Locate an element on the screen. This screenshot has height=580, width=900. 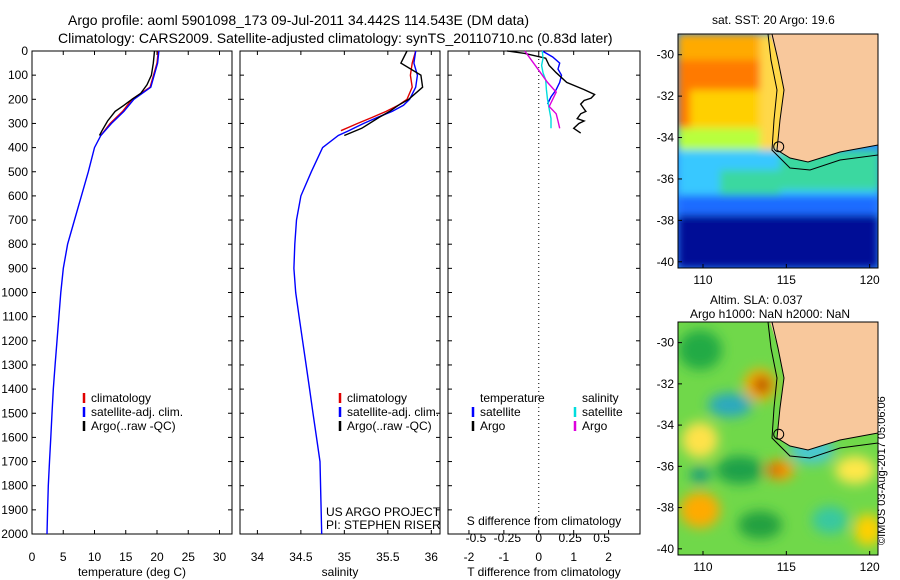
sst-map-ytick-label: -36 is located at coordinates (666, 179).